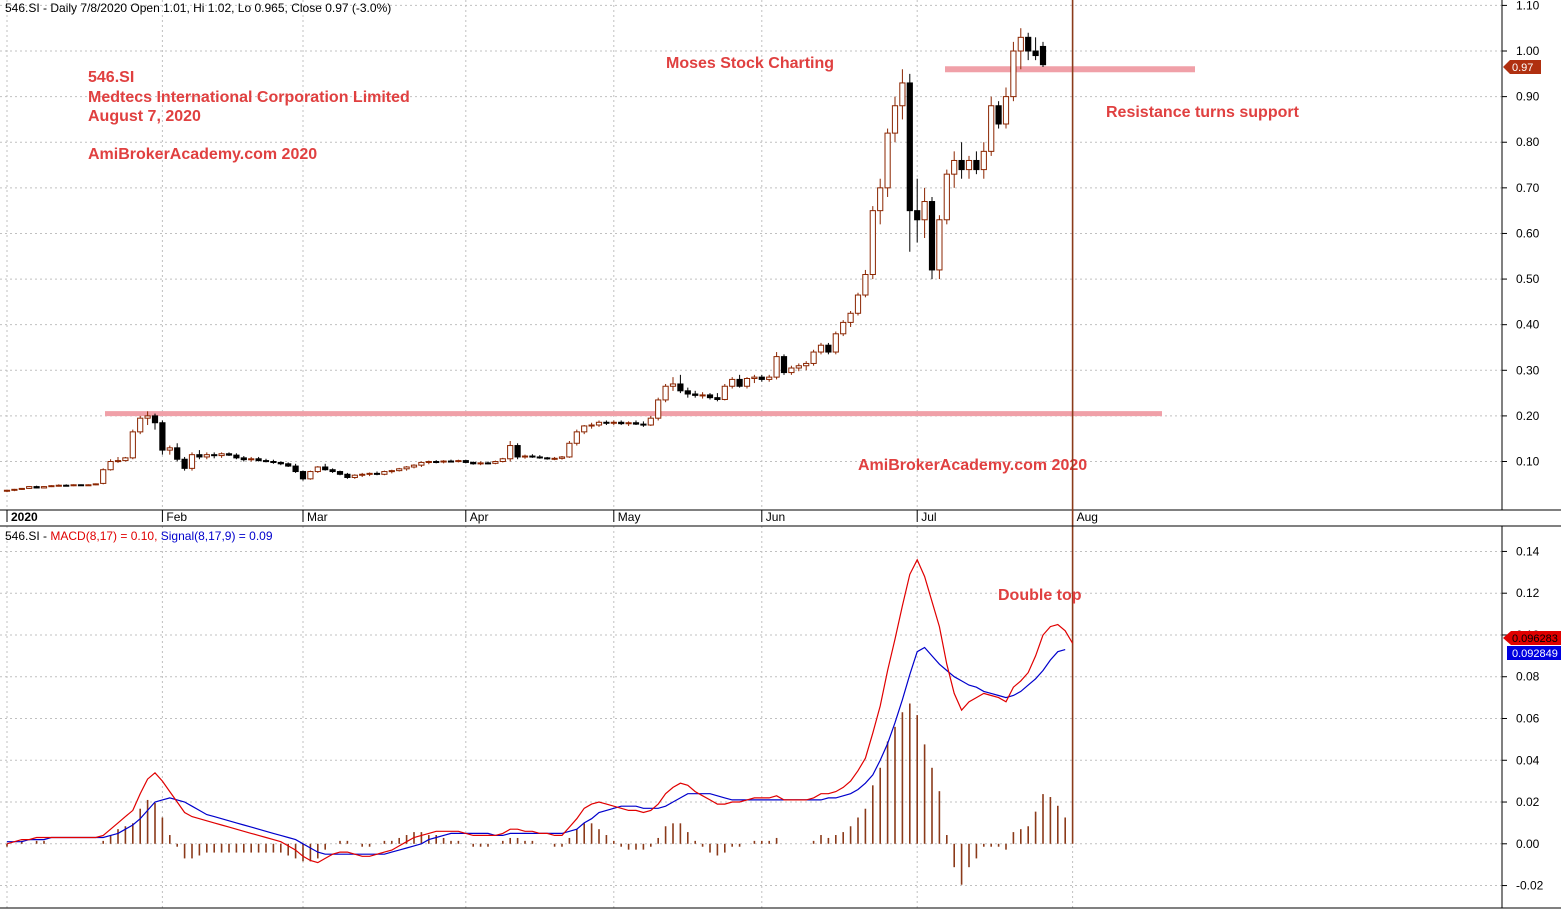 Image resolution: width=1561 pixels, height=911 pixels. I want to click on macd-tick-label: 0.12, so click(1528, 593).